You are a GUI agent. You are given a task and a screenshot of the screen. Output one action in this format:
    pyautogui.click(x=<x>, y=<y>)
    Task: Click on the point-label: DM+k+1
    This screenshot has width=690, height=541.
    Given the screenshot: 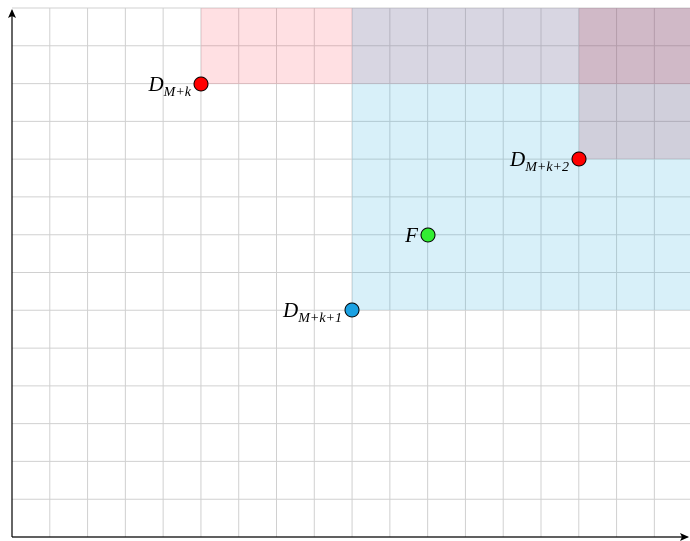 What is the action you would take?
    pyautogui.click(x=312, y=312)
    